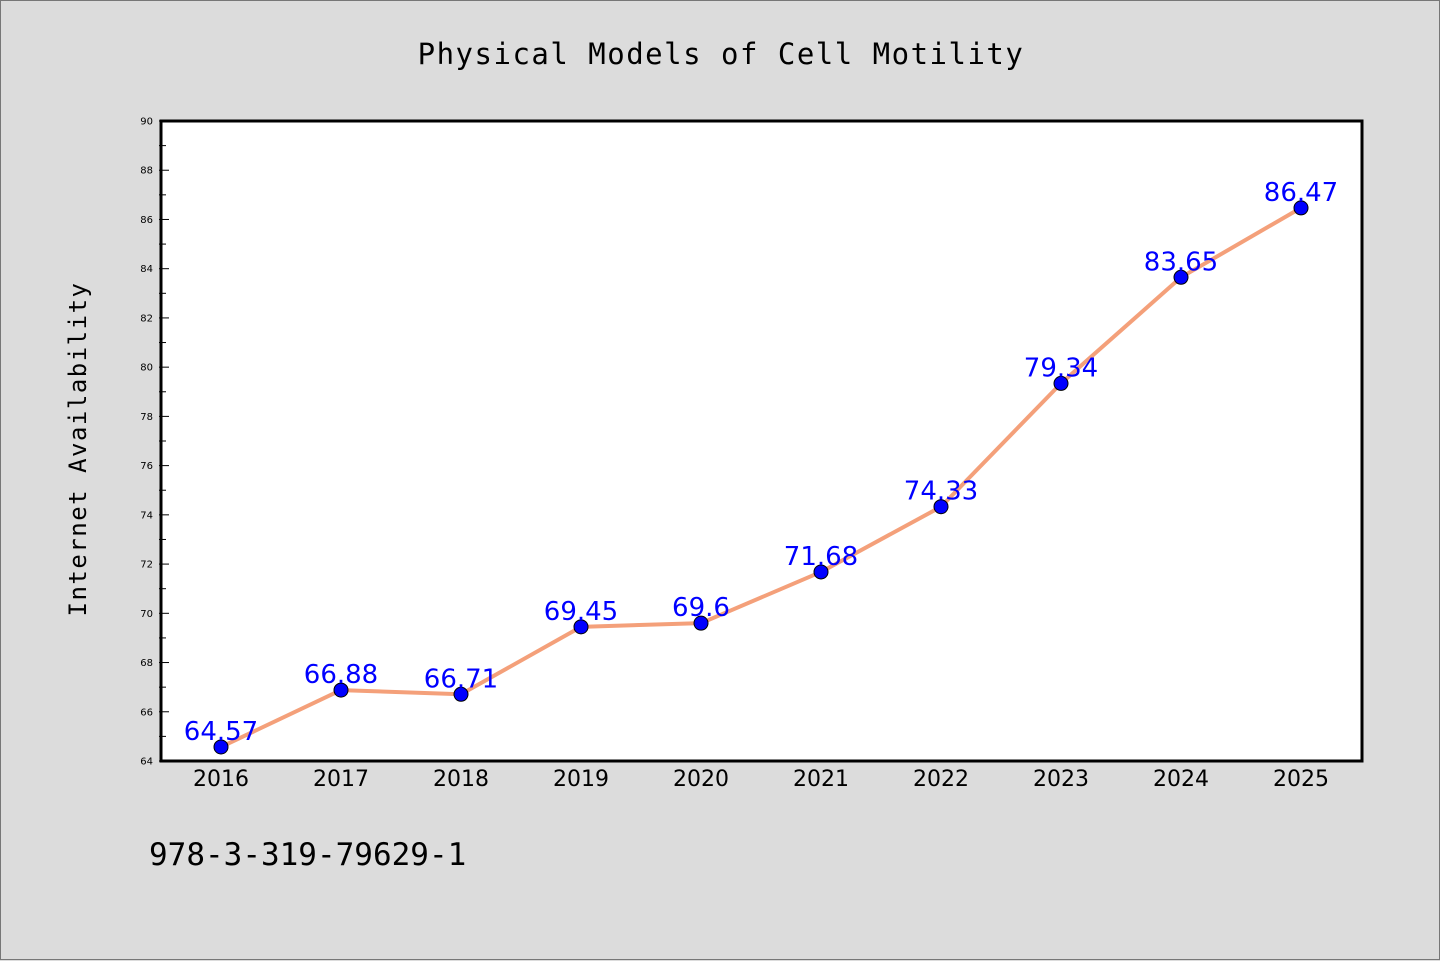  Describe the element at coordinates (941, 492) in the screenshot. I see `data-label-2022: 74.33` at that location.